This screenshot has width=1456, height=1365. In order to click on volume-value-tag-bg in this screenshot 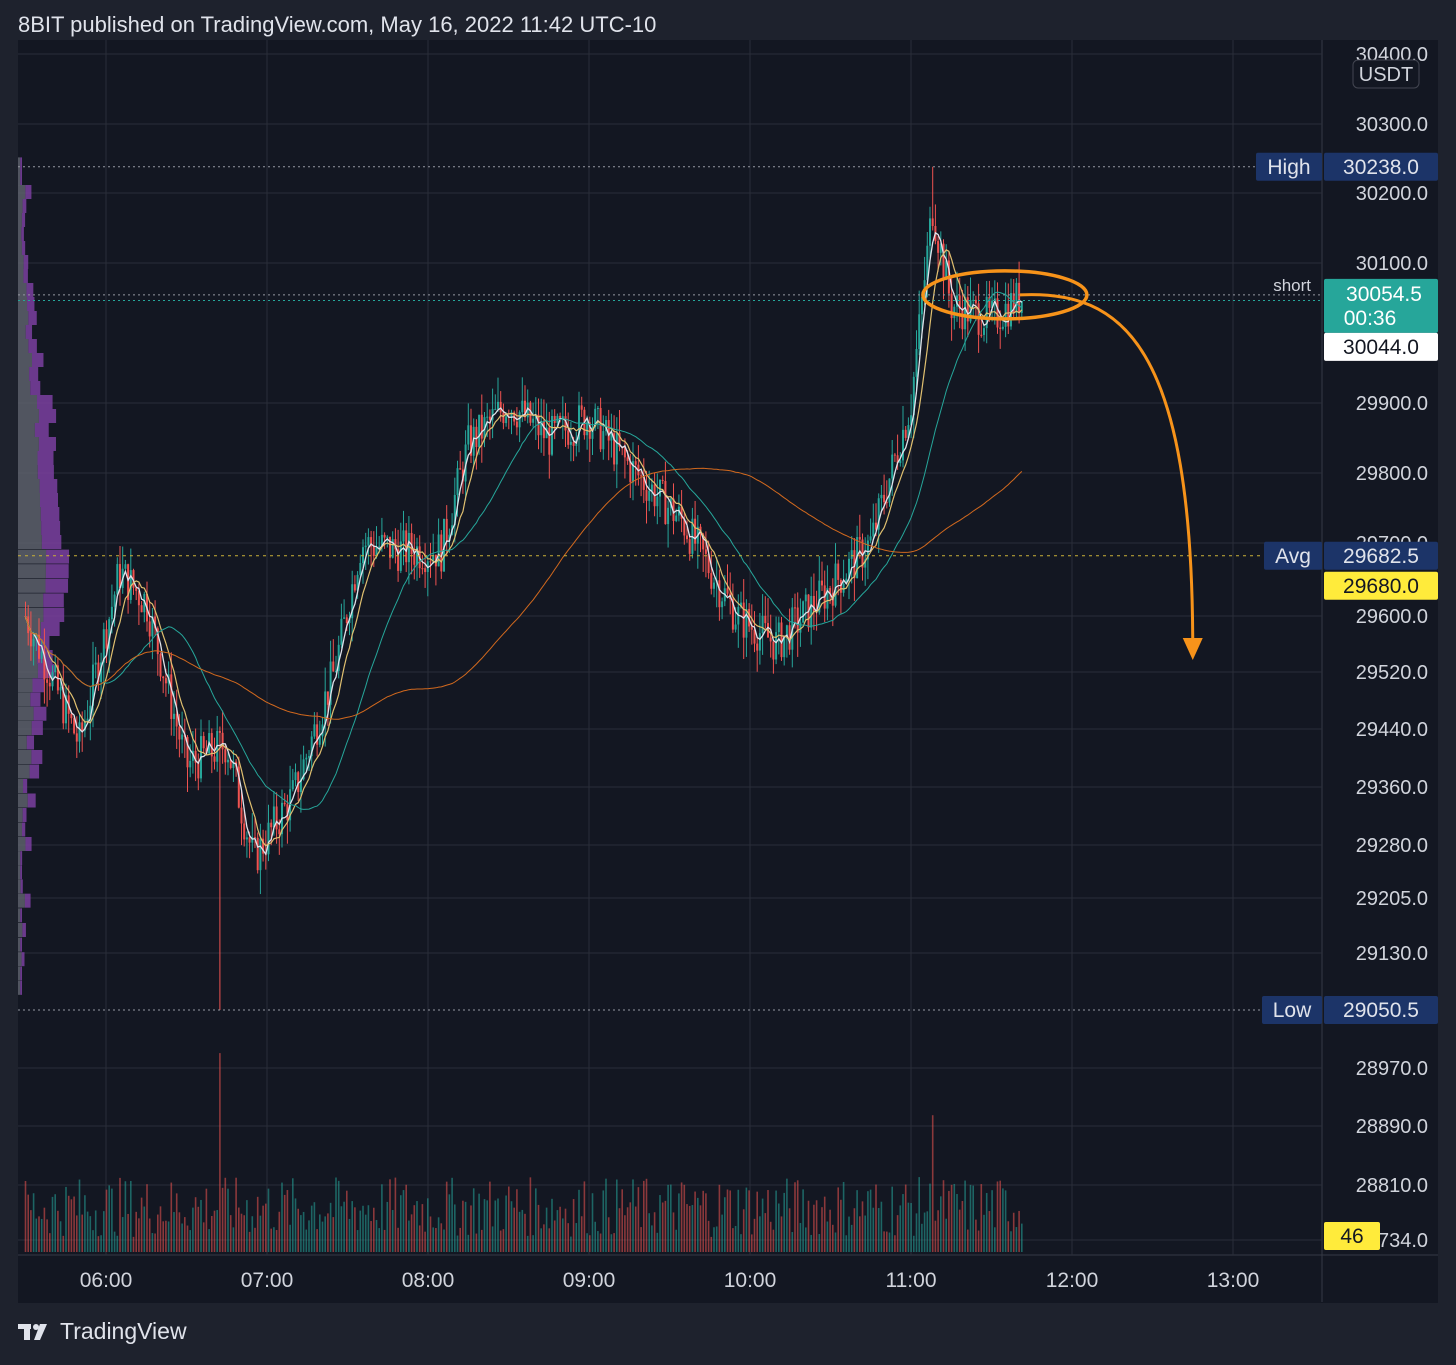, I will do `click(1352, 1236)`.